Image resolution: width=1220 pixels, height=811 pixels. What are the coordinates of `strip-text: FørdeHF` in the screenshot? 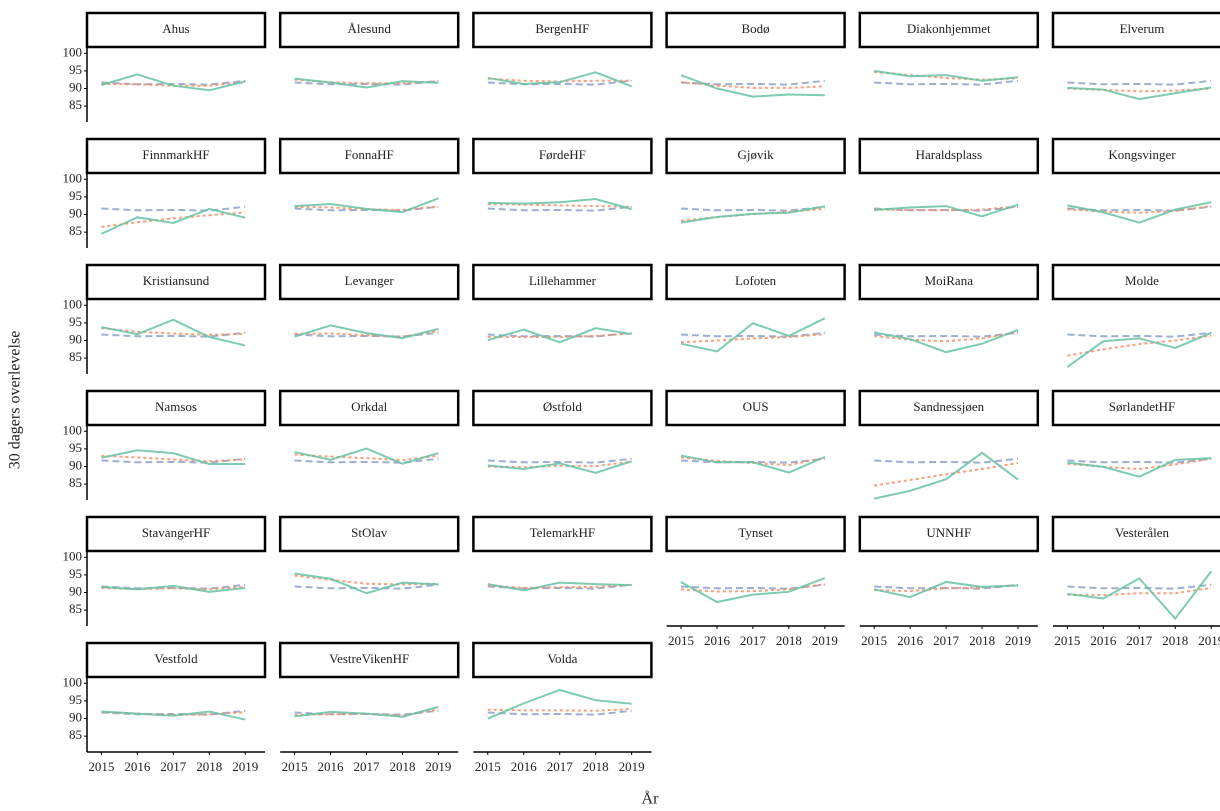 It's located at (562, 154).